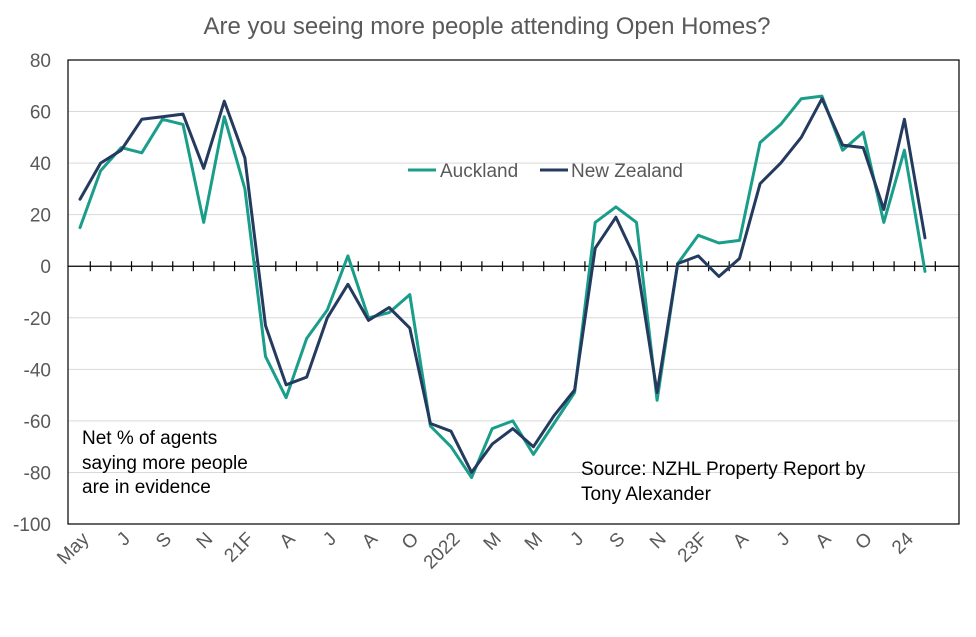 The width and height of the screenshot is (976, 637). I want to click on annotation-line: Source: NZHL Property Report by, so click(723, 469).